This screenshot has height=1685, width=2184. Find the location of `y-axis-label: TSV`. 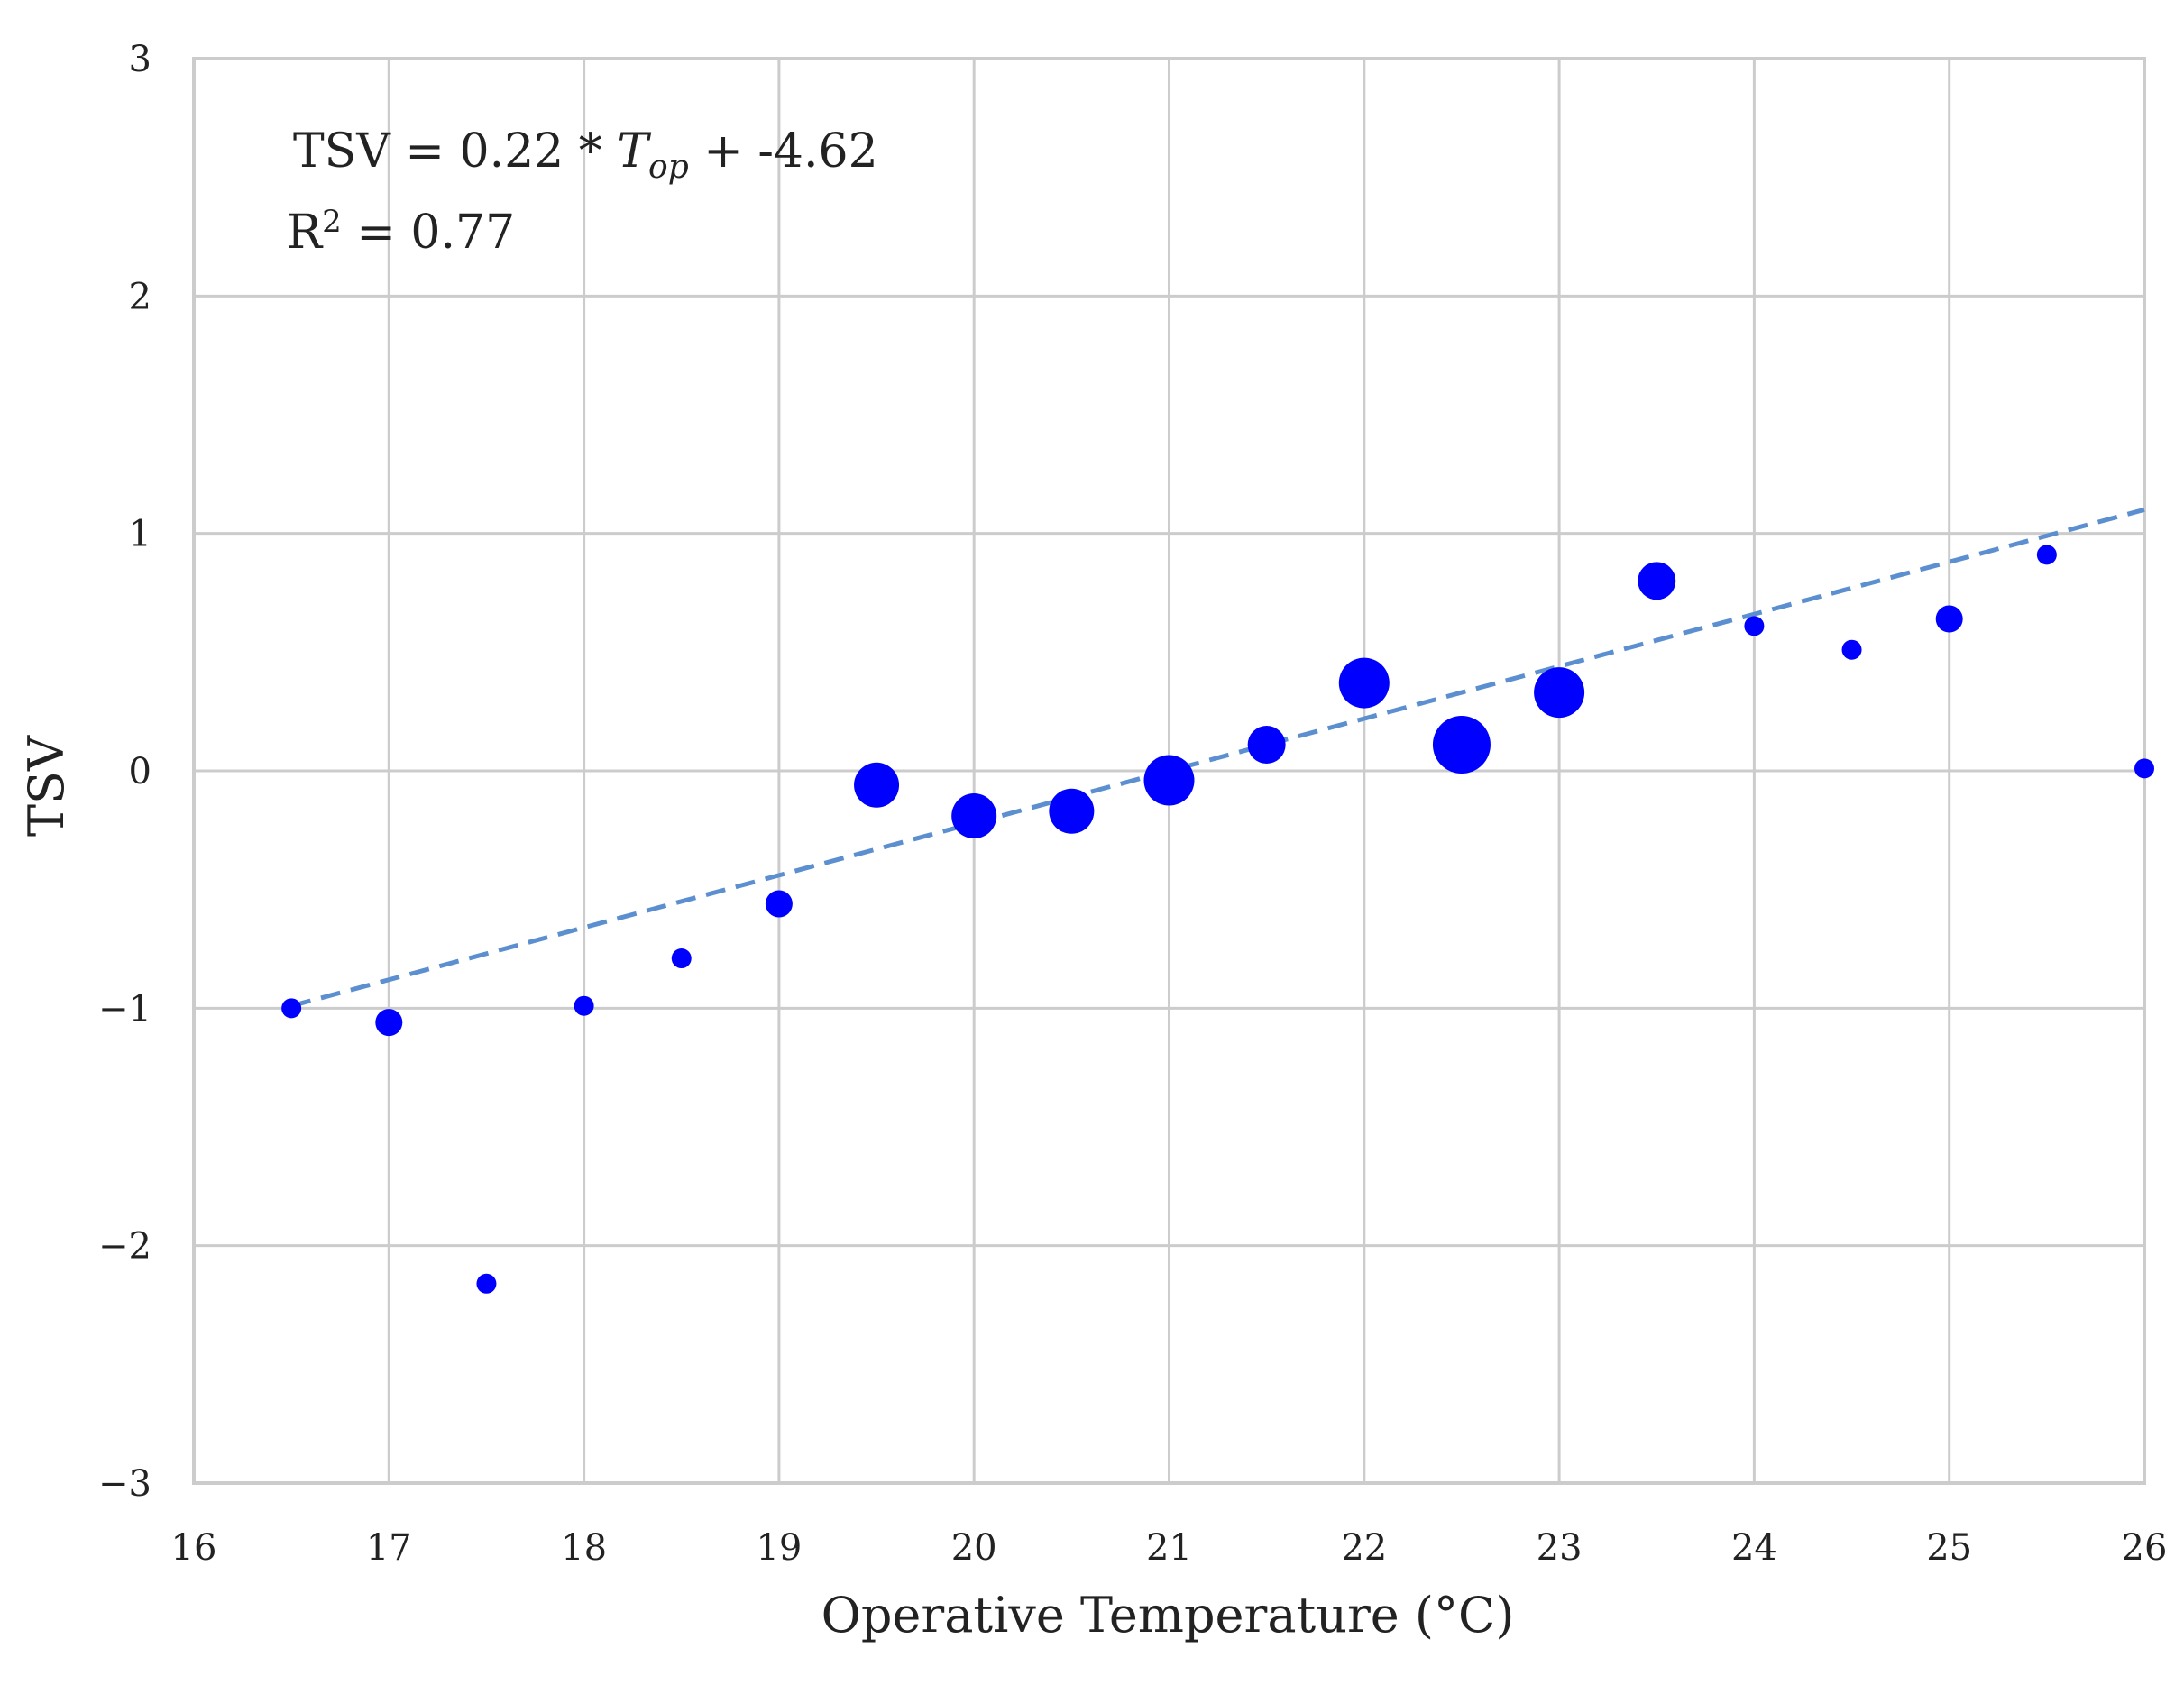

y-axis-label: TSV is located at coordinates (46, 786).